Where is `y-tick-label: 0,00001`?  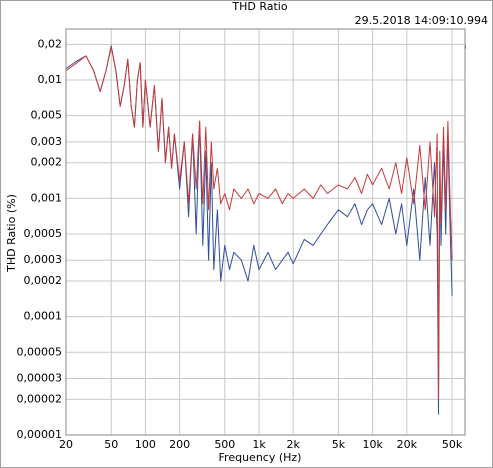 y-tick-label: 0,00001 is located at coordinates (40, 434).